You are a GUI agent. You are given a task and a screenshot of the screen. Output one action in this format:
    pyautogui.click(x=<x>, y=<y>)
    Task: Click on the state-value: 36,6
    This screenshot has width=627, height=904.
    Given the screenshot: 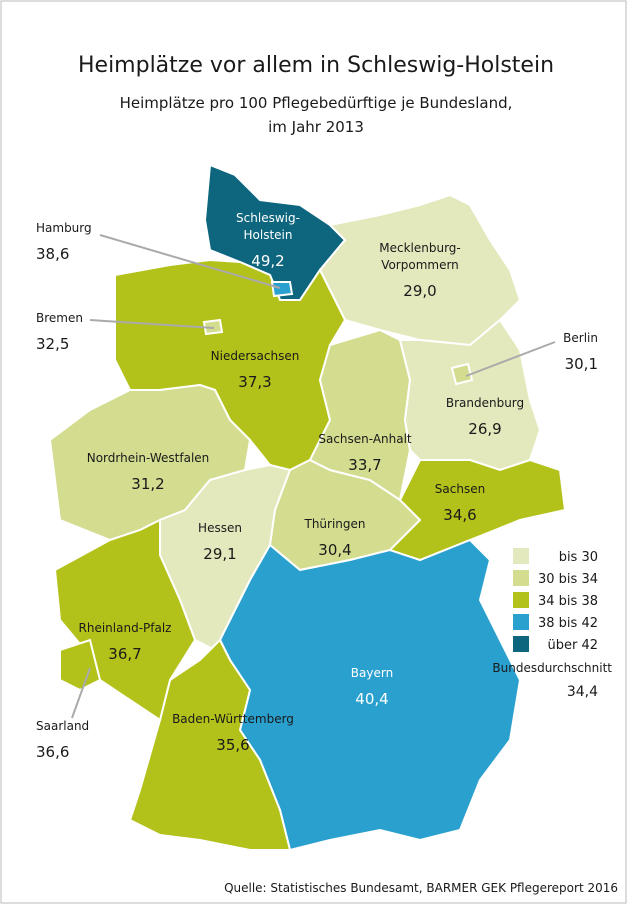 What is the action you would take?
    pyautogui.click(x=52, y=752)
    